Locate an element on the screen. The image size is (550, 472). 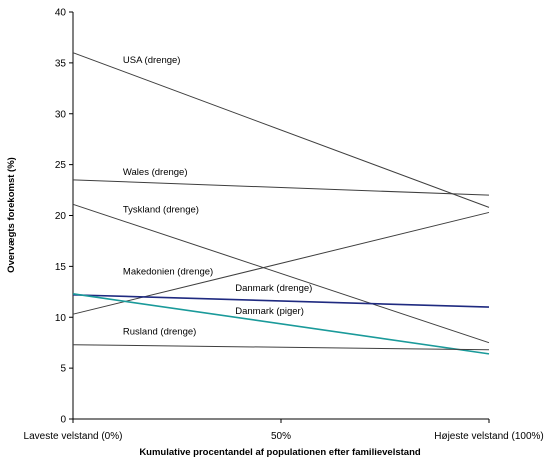
y-tick-label: 5 is located at coordinates (63, 369).